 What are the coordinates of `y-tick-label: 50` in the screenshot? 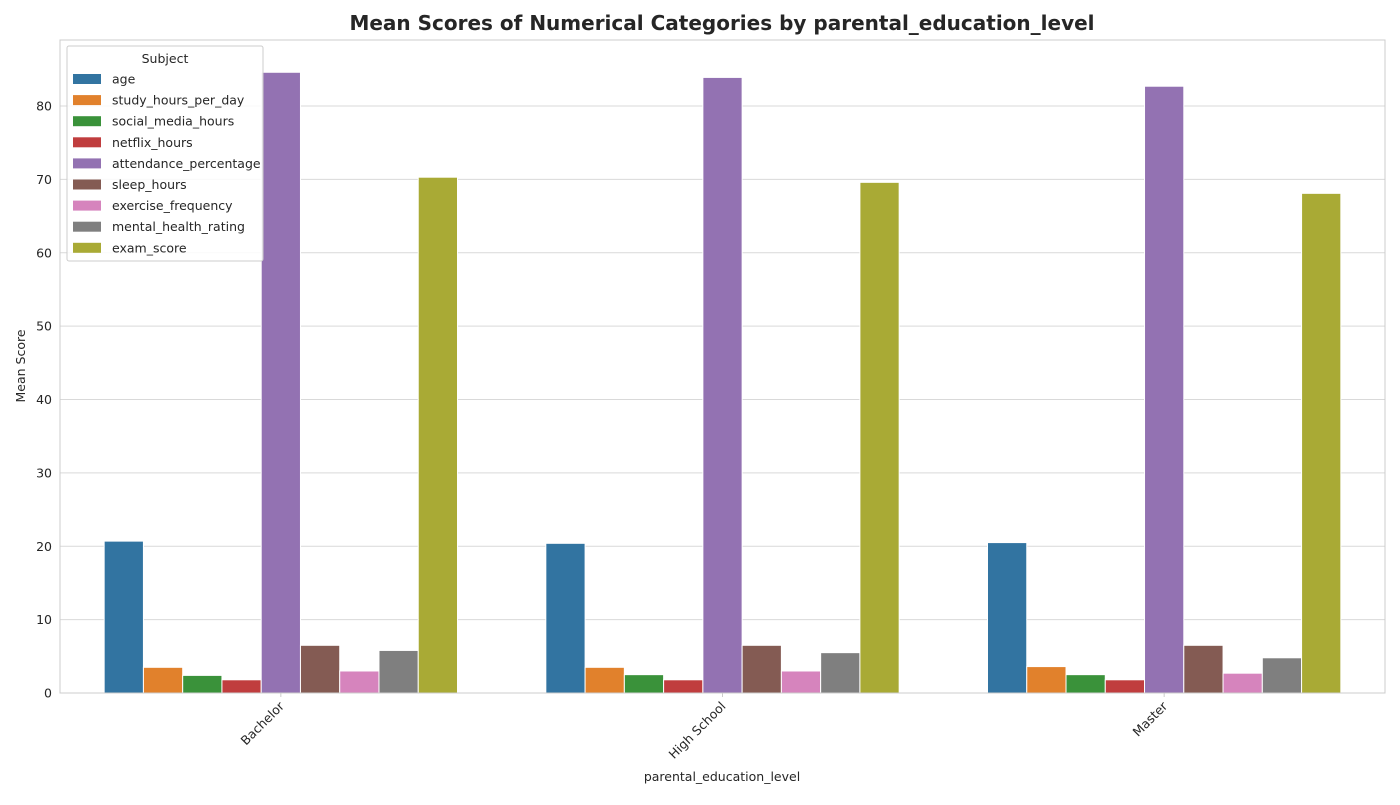 It's located at (44, 326).